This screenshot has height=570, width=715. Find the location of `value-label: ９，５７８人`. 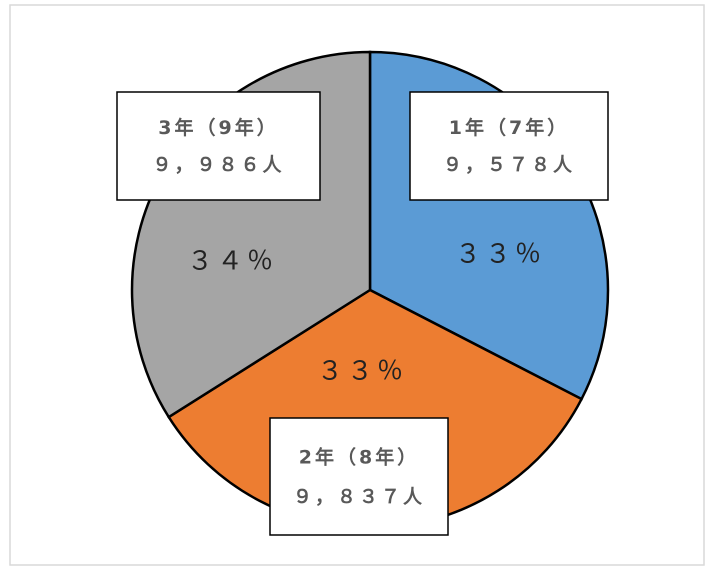

value-label: ９，５７８人 is located at coordinates (509, 165).